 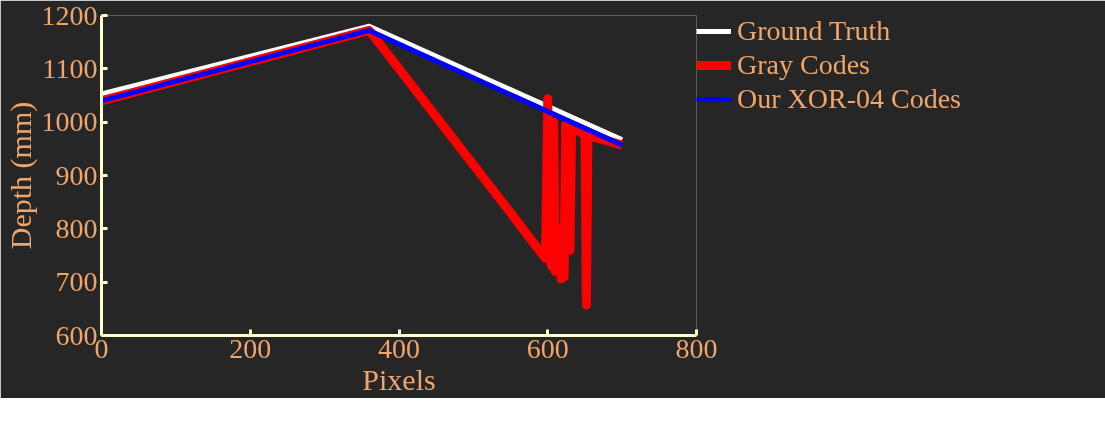 I want to click on y-tick-label: 800, so click(x=76, y=228).